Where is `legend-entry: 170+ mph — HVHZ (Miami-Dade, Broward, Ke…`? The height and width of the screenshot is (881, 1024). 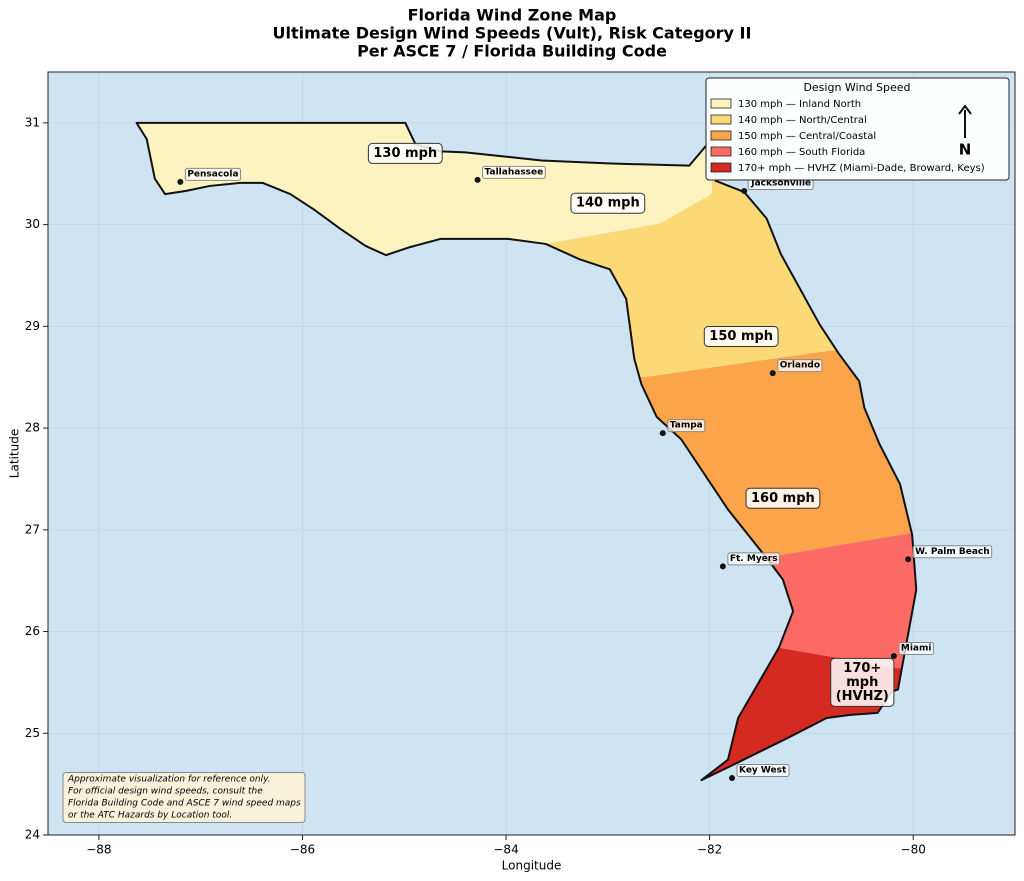 legend-entry: 170+ mph — HVHZ (Miami-Dade, Broward, Ke… is located at coordinates (861, 168).